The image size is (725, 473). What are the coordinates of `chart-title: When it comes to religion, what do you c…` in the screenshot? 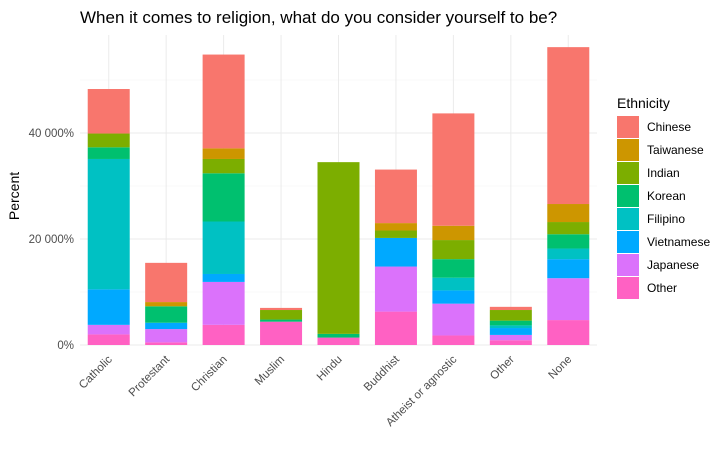 It's located at (318, 17).